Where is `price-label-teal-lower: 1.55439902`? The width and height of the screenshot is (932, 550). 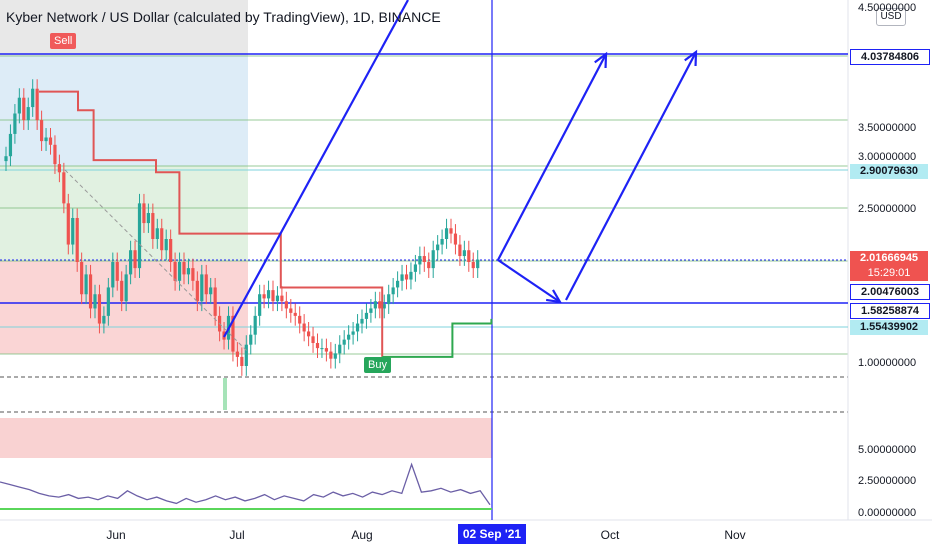
price-label-teal-lower: 1.55439902 is located at coordinates (889, 327).